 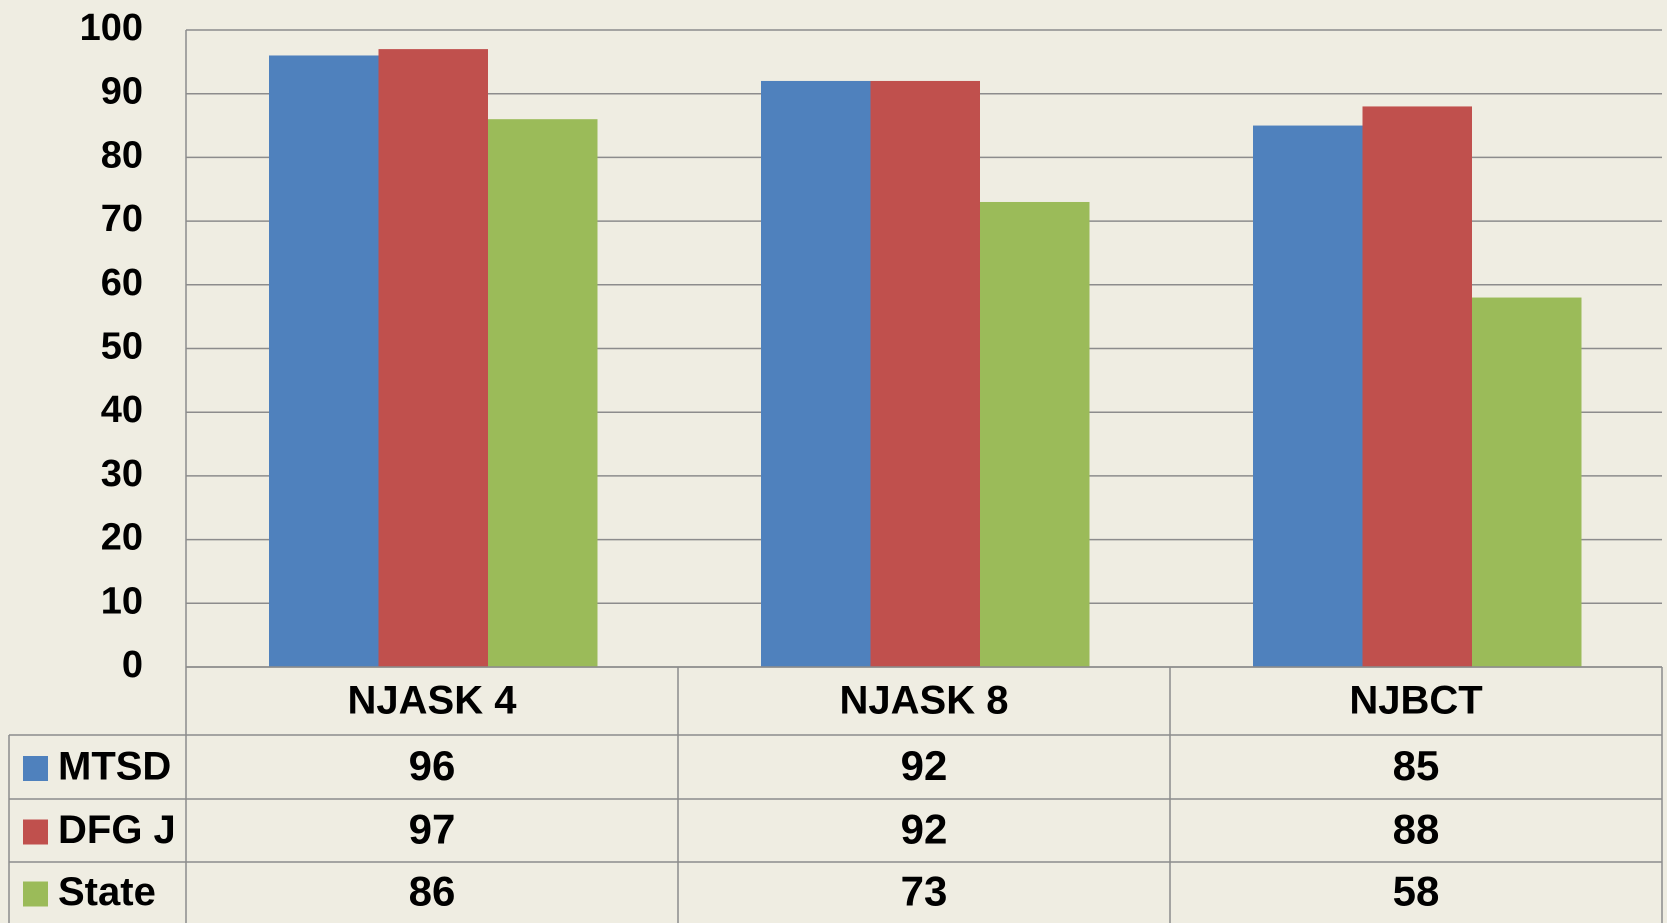 What do you see at coordinates (107, 892) in the screenshot?
I see `legend-label: State` at bounding box center [107, 892].